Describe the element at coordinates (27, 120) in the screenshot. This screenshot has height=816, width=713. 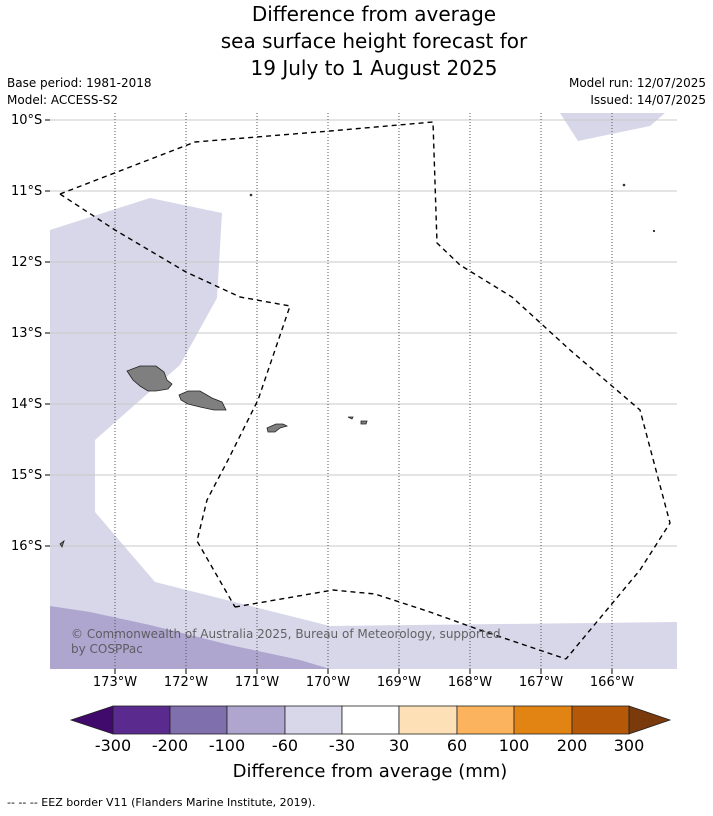
I see `lat-label-10s: 10°S` at that location.